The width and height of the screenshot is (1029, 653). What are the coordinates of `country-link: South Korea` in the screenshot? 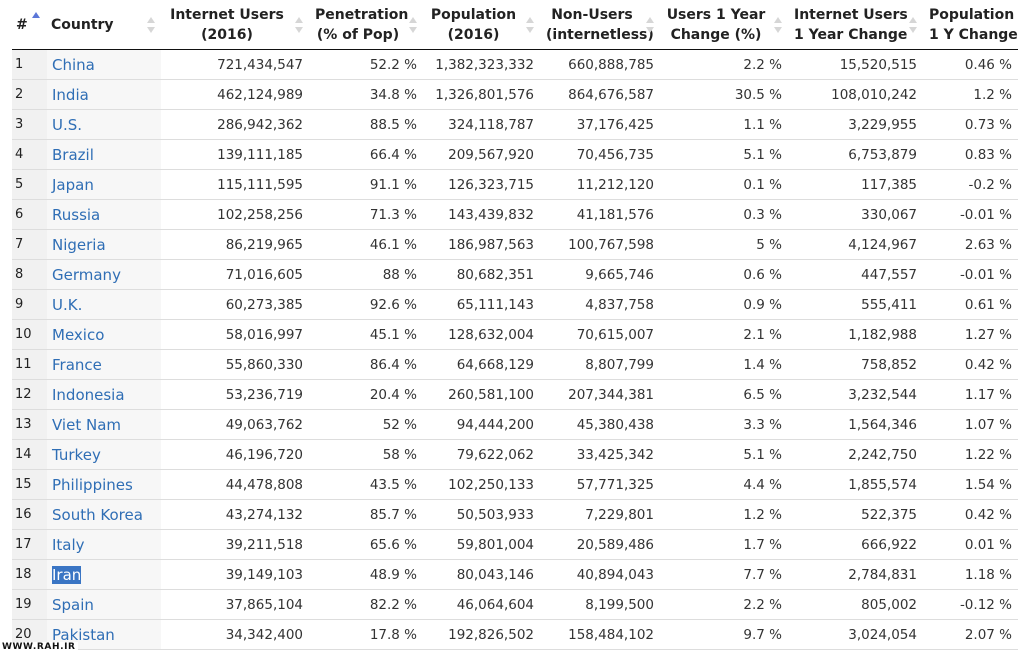 It's located at (97, 514).